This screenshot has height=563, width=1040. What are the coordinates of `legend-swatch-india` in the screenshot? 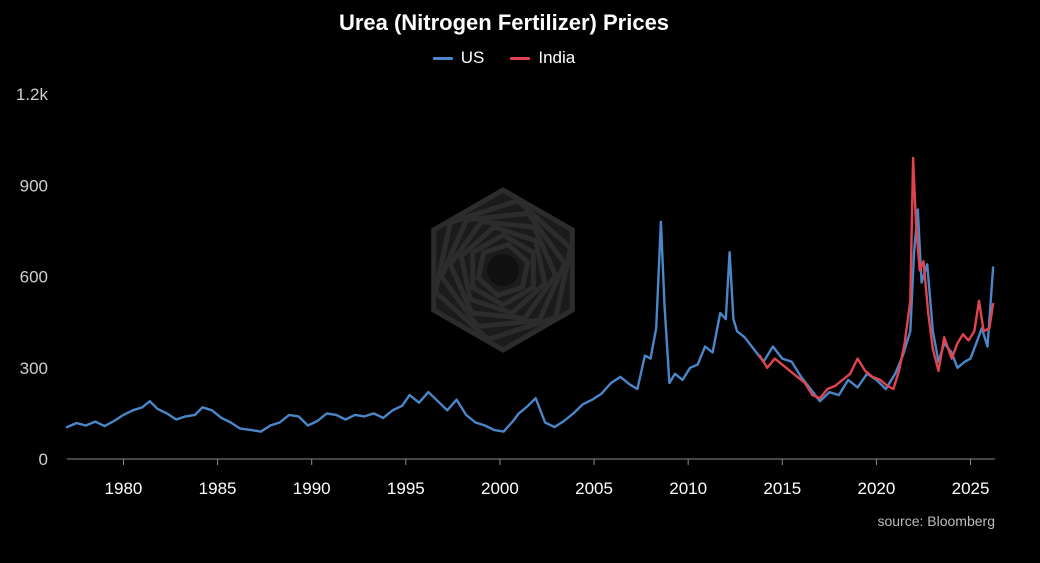 It's located at (520, 58).